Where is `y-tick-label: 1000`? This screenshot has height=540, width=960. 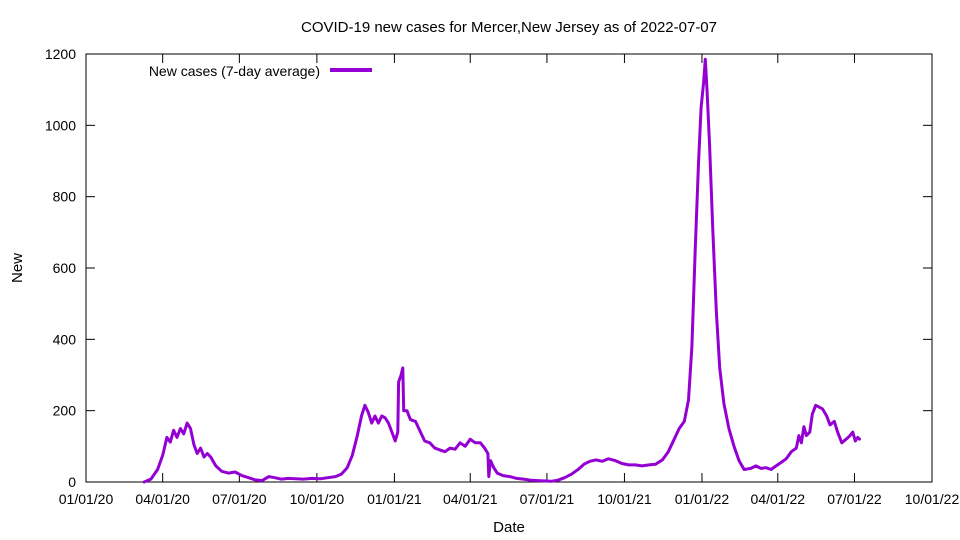 y-tick-label: 1000 is located at coordinates (60, 125).